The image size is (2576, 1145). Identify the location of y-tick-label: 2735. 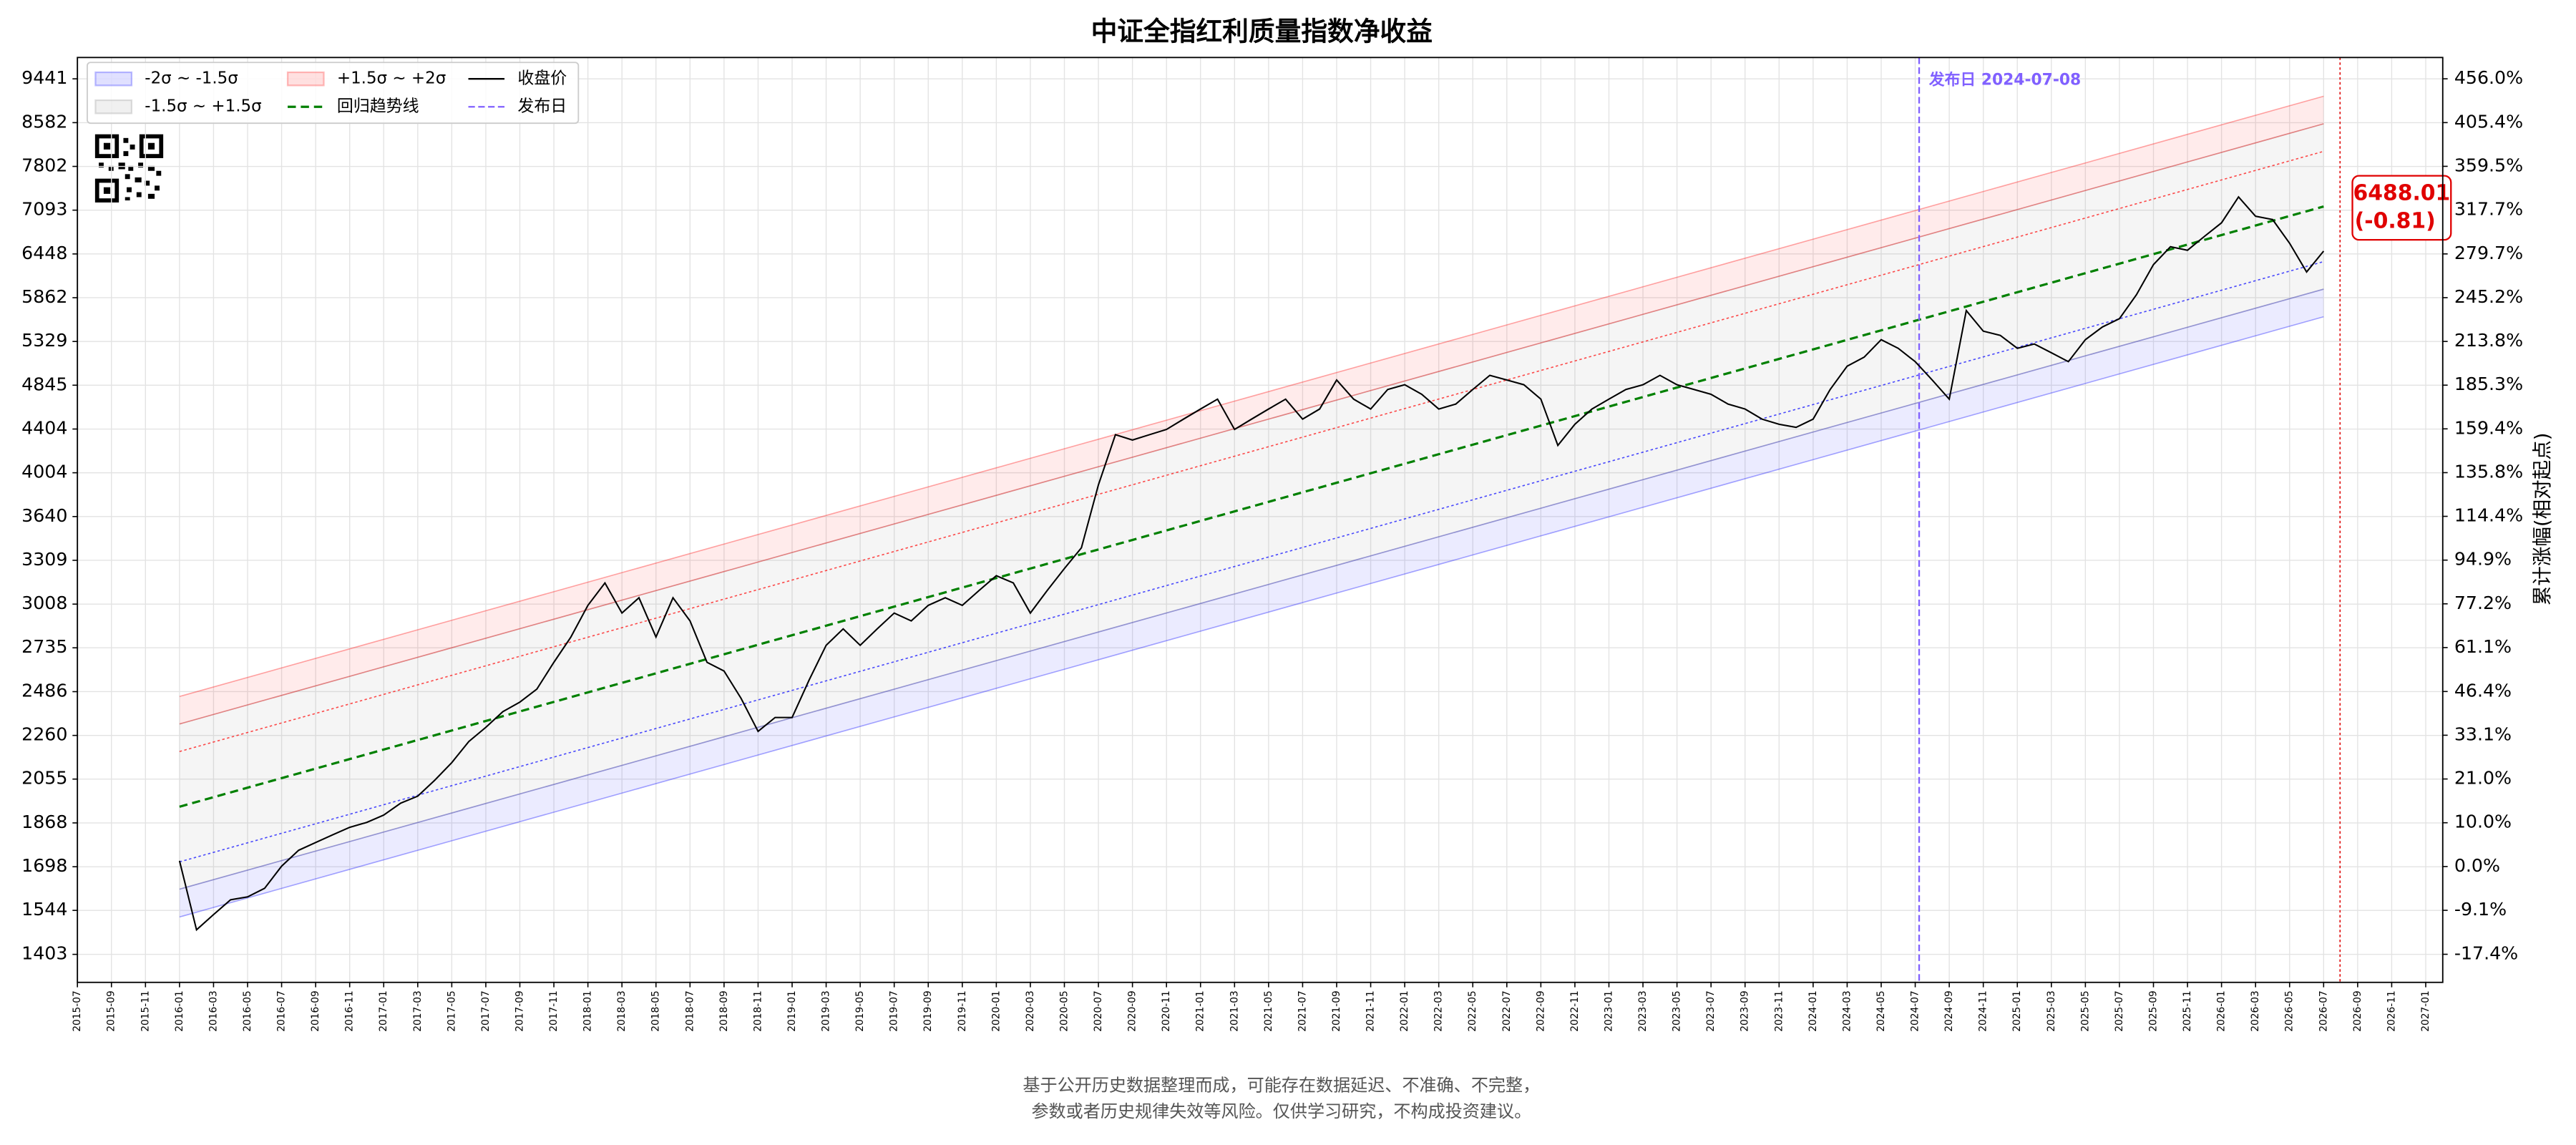
(44, 646).